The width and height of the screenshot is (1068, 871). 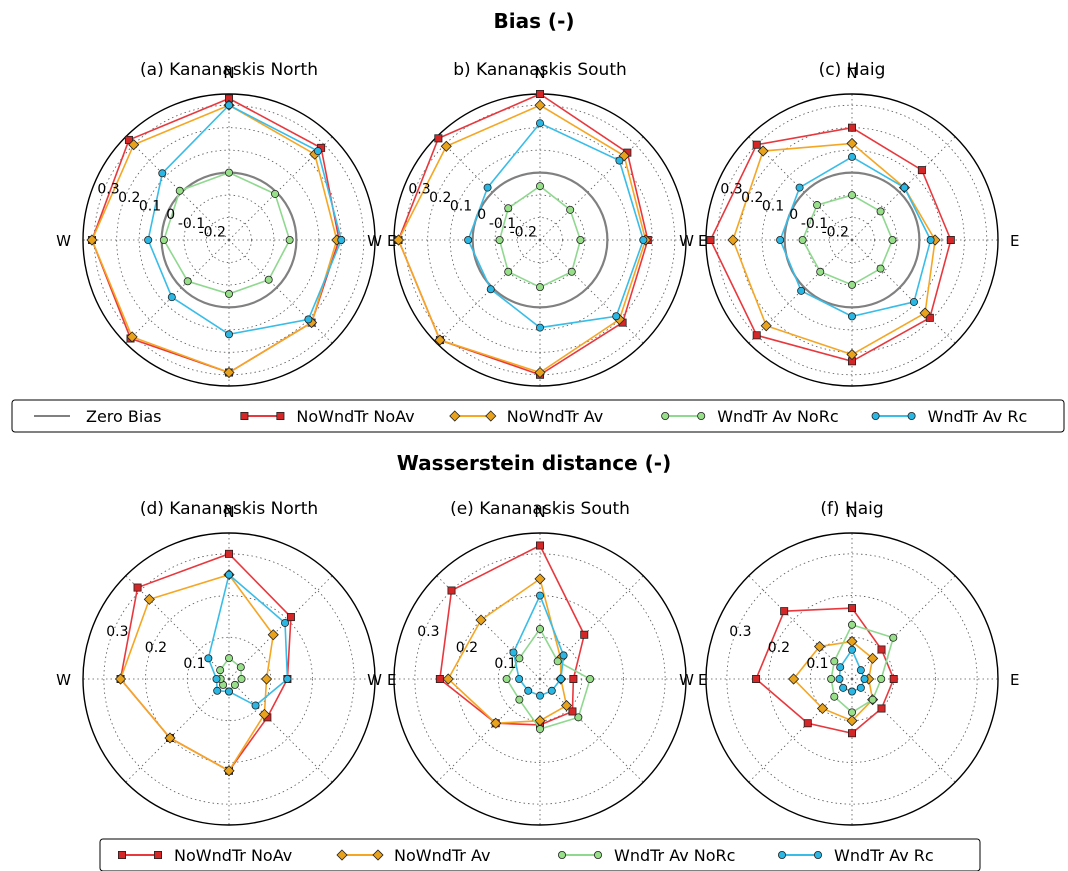 I want to click on r-tick-label: 0.2, so click(x=752, y=198).